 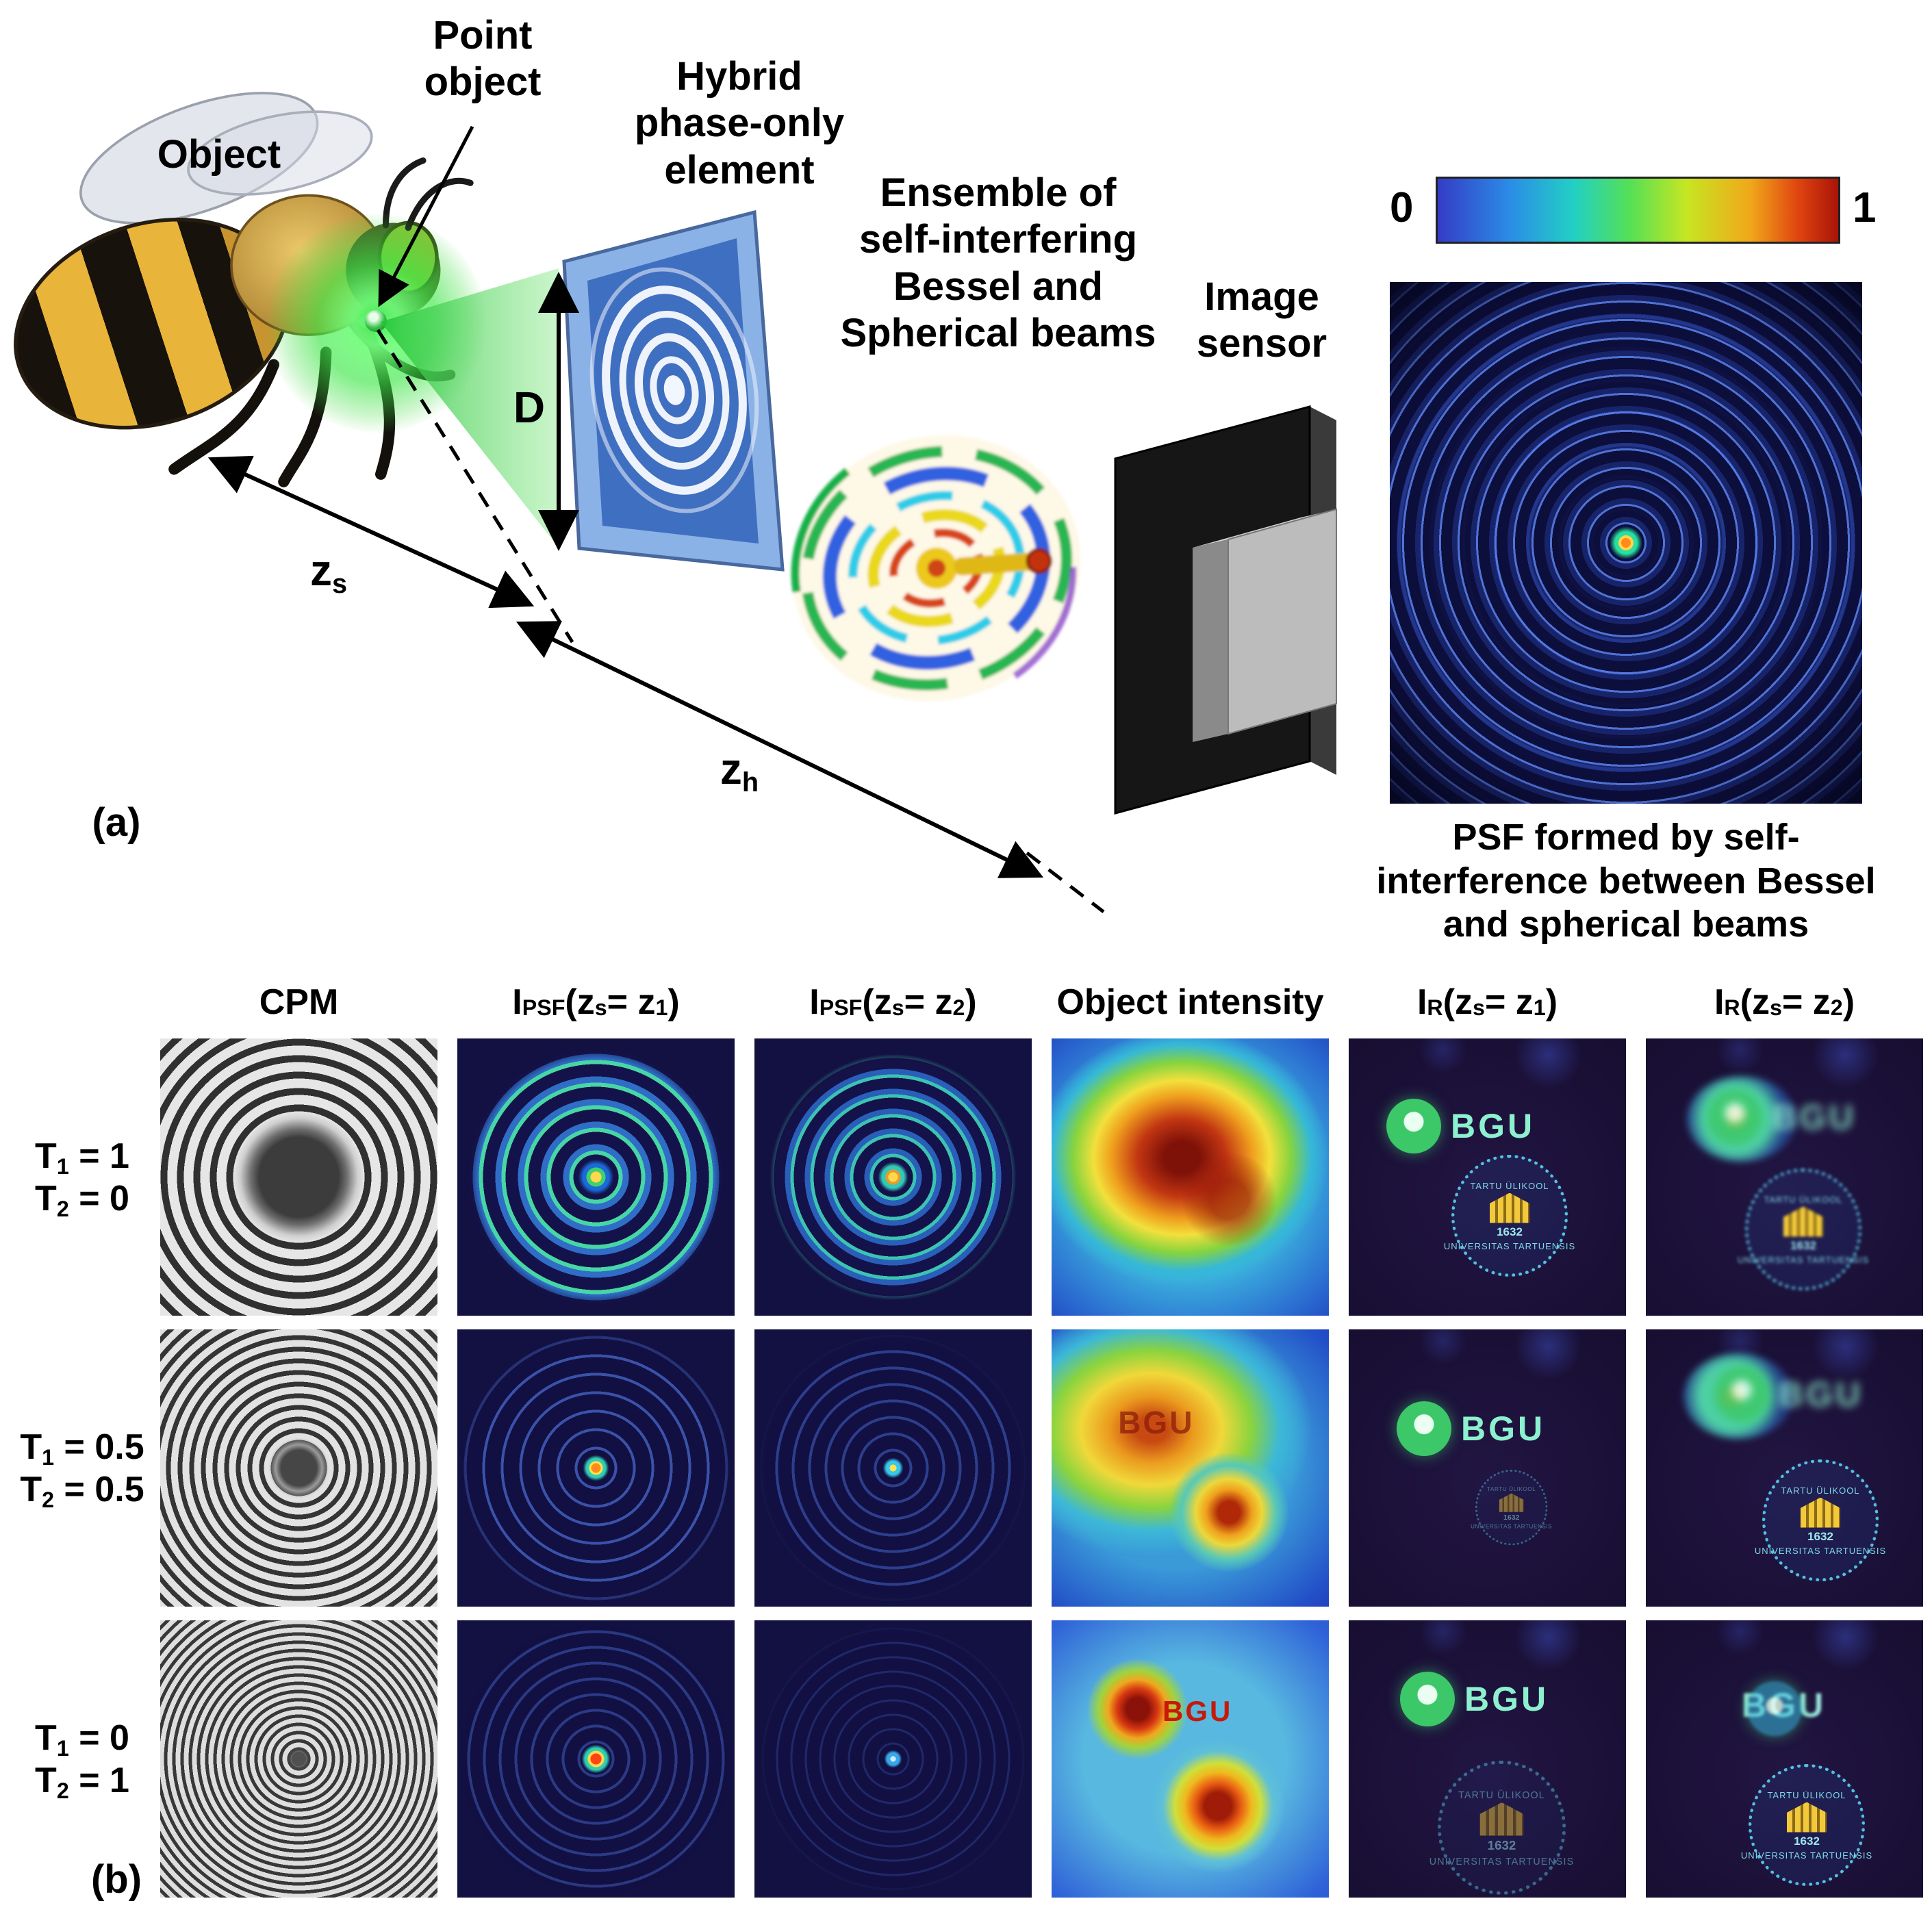 I want to click on object-label: Object, so click(x=219, y=154).